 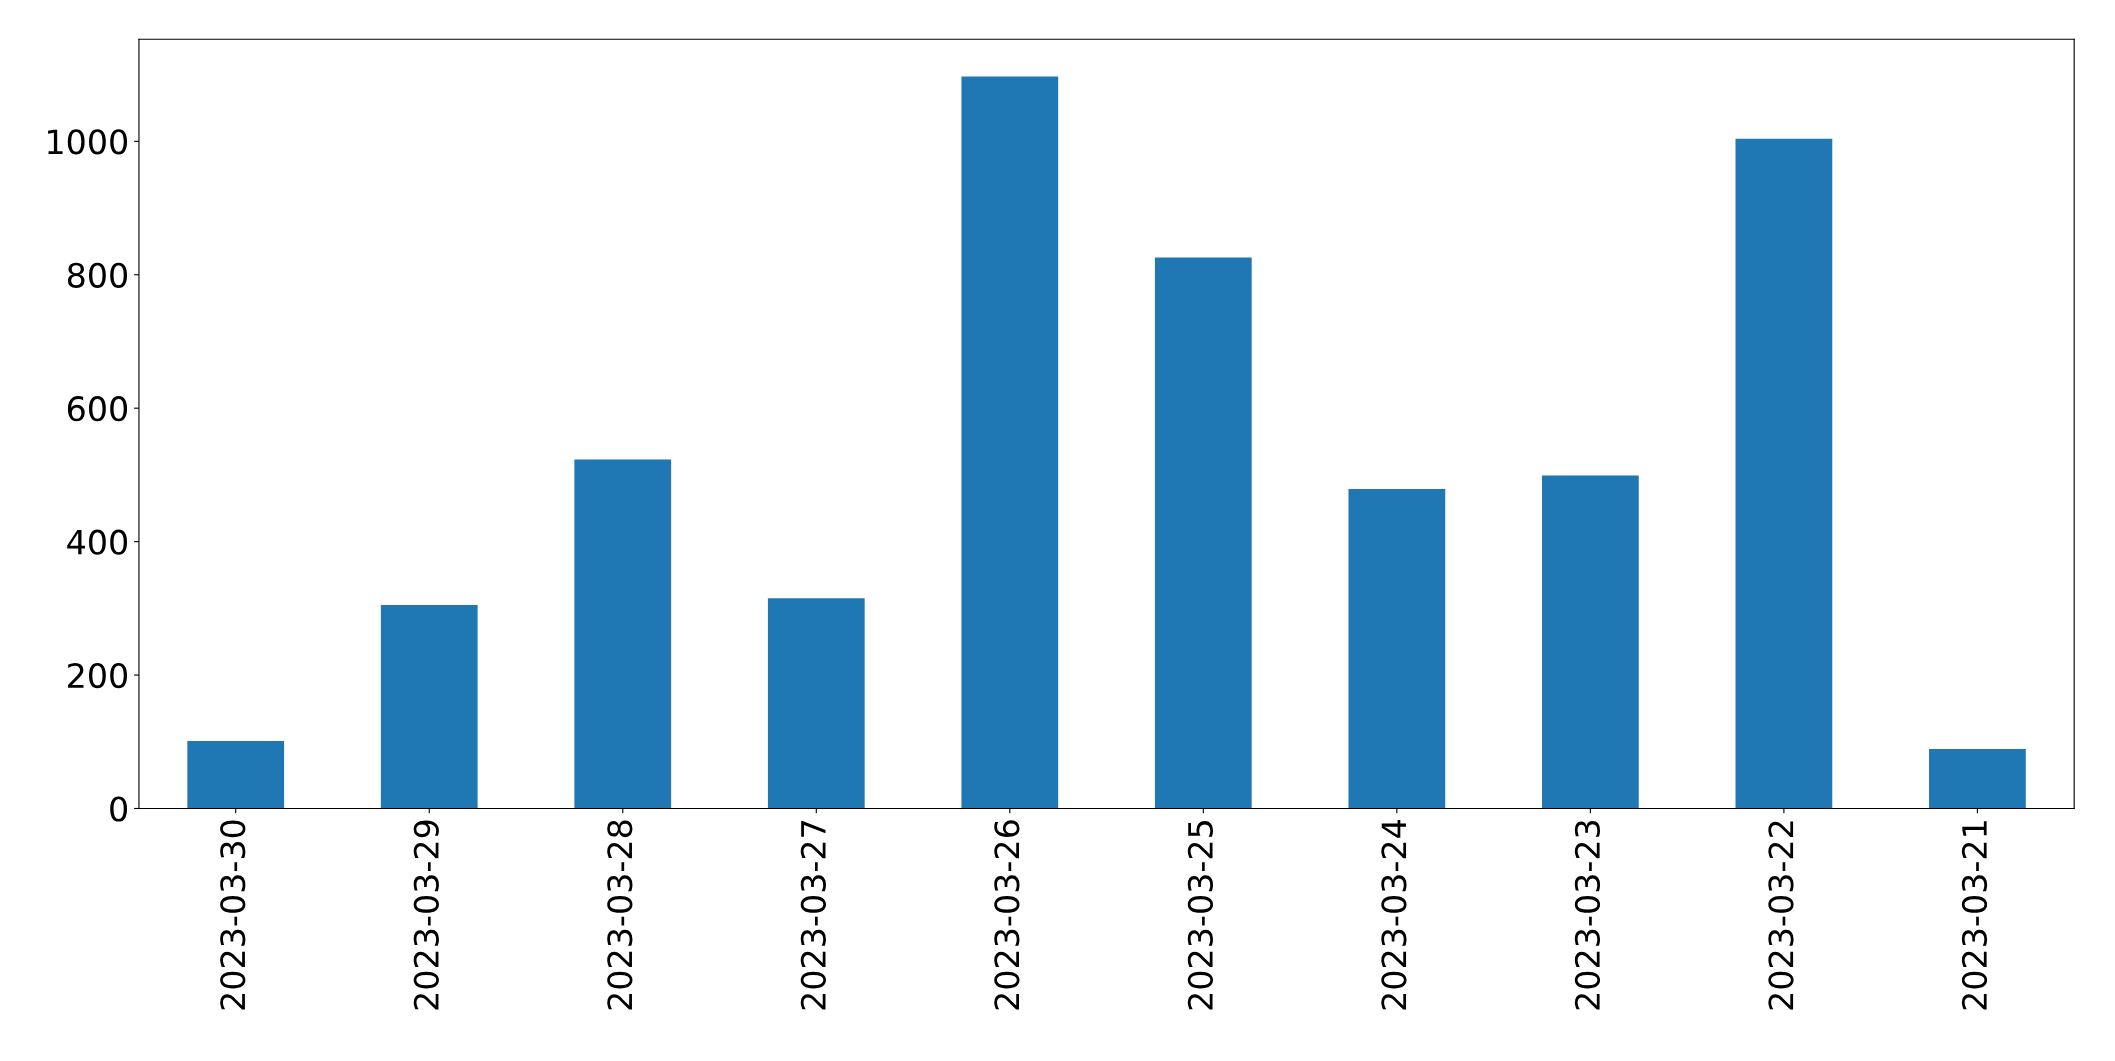 I want to click on y-tick-label: 1000, so click(x=88, y=142).